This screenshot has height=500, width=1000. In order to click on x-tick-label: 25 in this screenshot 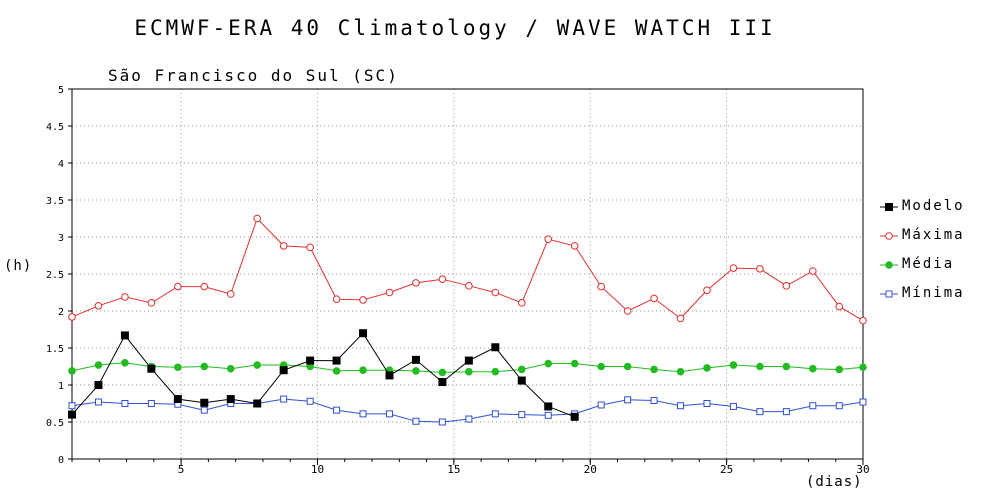, I will do `click(726, 469)`.